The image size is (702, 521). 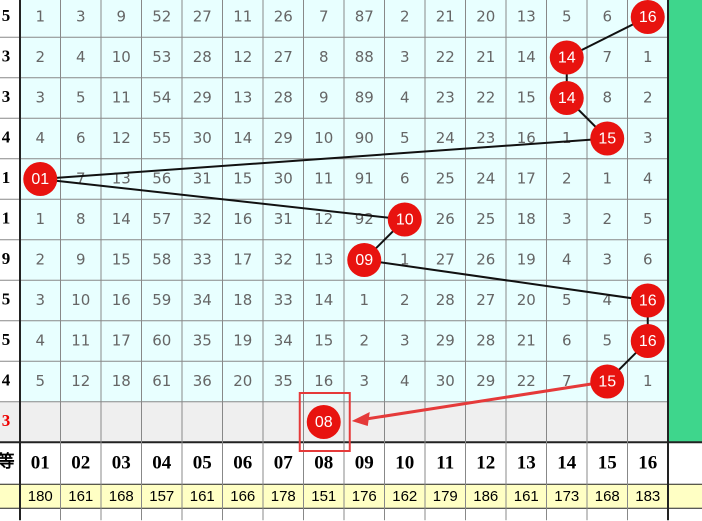 I want to click on column-total: 178, so click(x=283, y=496).